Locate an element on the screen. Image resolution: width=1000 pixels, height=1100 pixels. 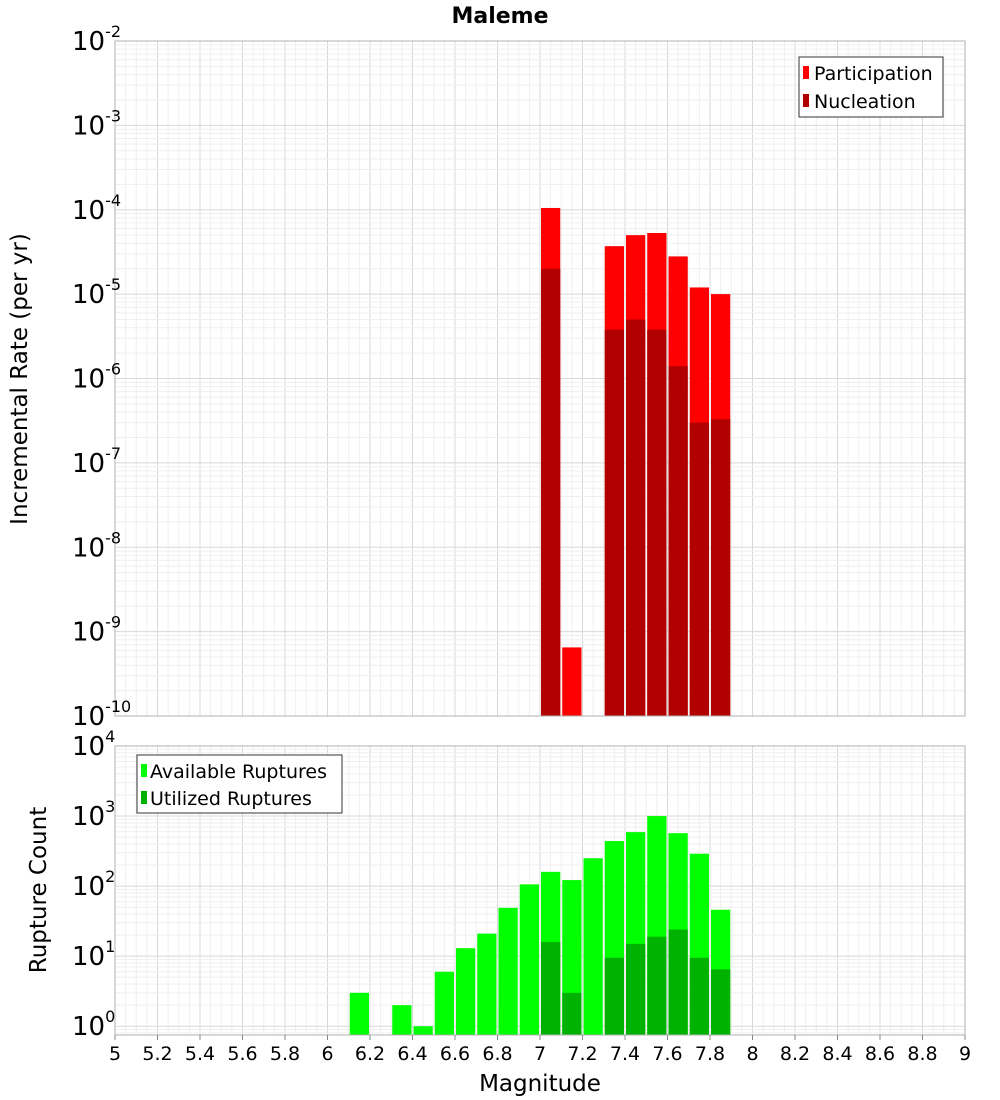
x-tick-label: 9 is located at coordinates (965, 1054).